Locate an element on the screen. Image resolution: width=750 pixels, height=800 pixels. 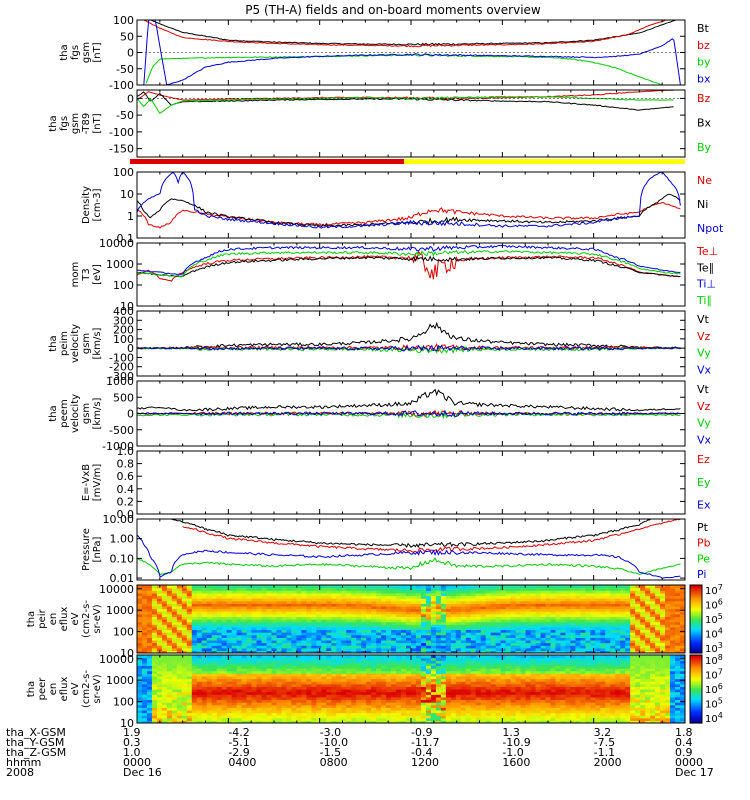
ytick-label: 200 is located at coordinates (123, 330).